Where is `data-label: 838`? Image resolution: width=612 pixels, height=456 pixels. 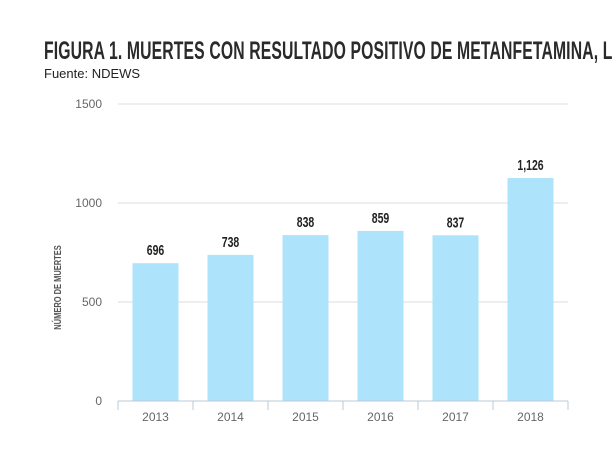
data-label: 838 is located at coordinates (306, 221).